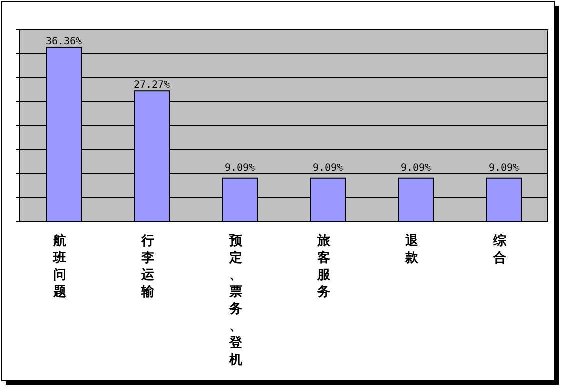 Image resolution: width=563 pixels, height=389 pixels. I want to click on x-tick-label: 综合, so click(500, 249).